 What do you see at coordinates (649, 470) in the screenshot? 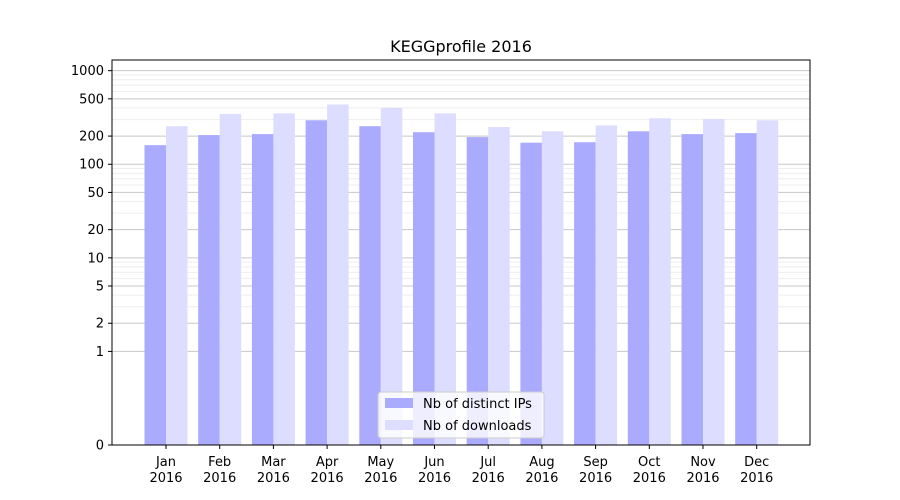
I see `x-tick-label: Oct 2016` at bounding box center [649, 470].